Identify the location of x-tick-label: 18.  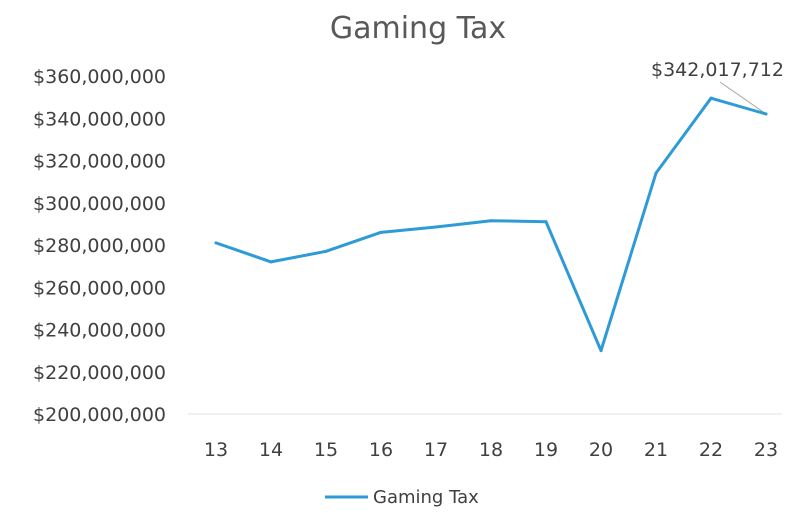
(491, 450).